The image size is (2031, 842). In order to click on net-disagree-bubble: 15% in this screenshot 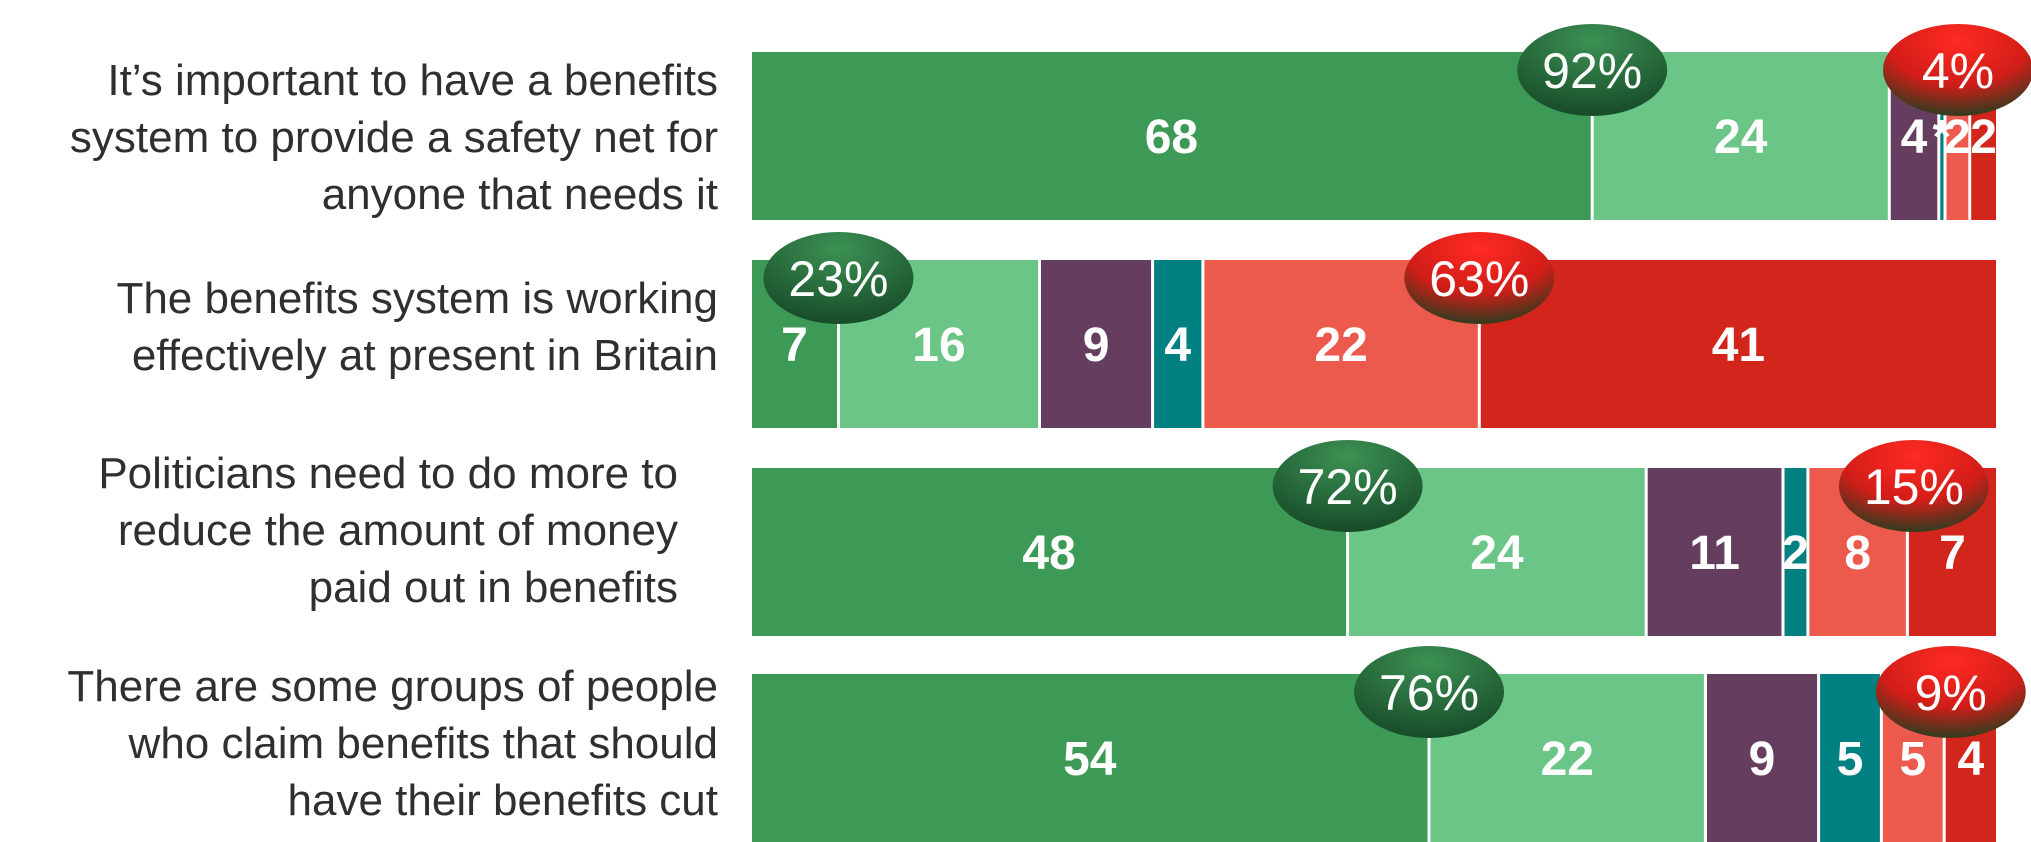, I will do `click(1913, 486)`.